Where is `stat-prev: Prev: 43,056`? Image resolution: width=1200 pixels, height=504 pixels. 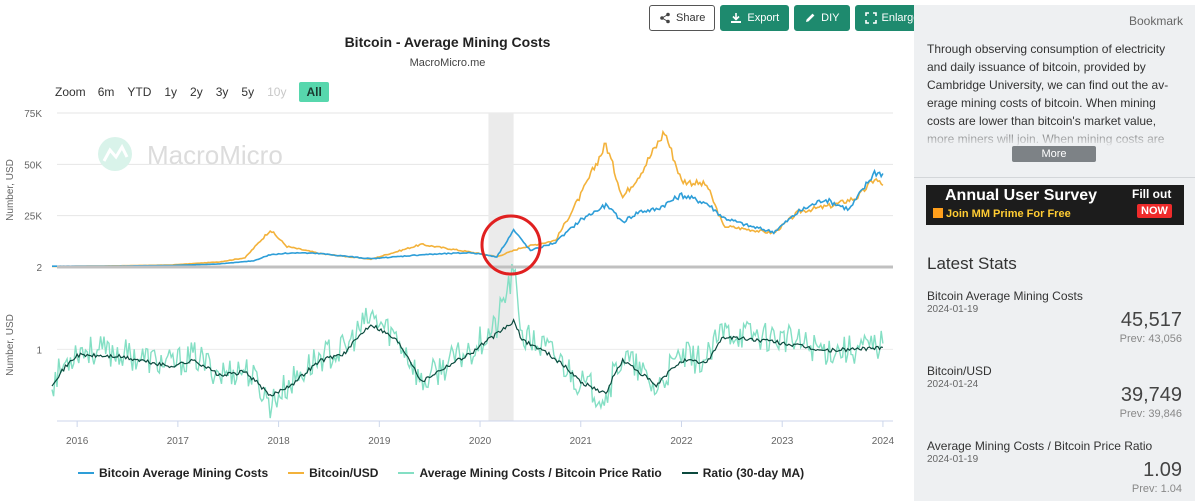 stat-prev: Prev: 43,056 is located at coordinates (1150, 339).